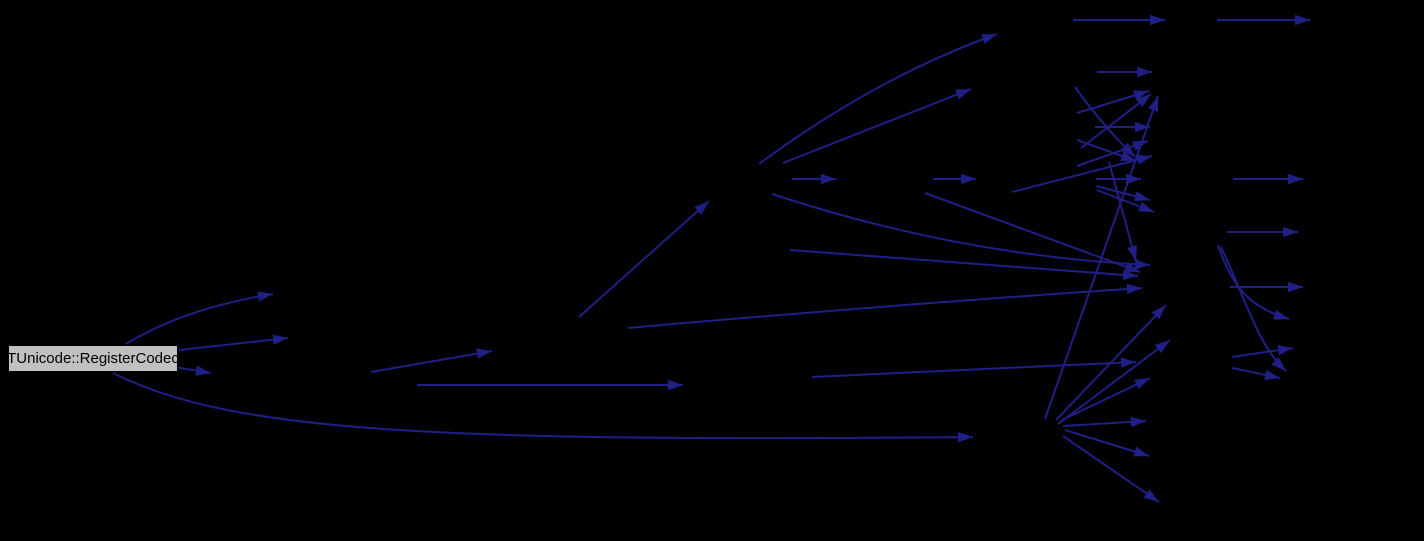 The height and width of the screenshot is (541, 1424). I want to click on graph-node-label: TUnicode::RegisterCodec, so click(93, 358).